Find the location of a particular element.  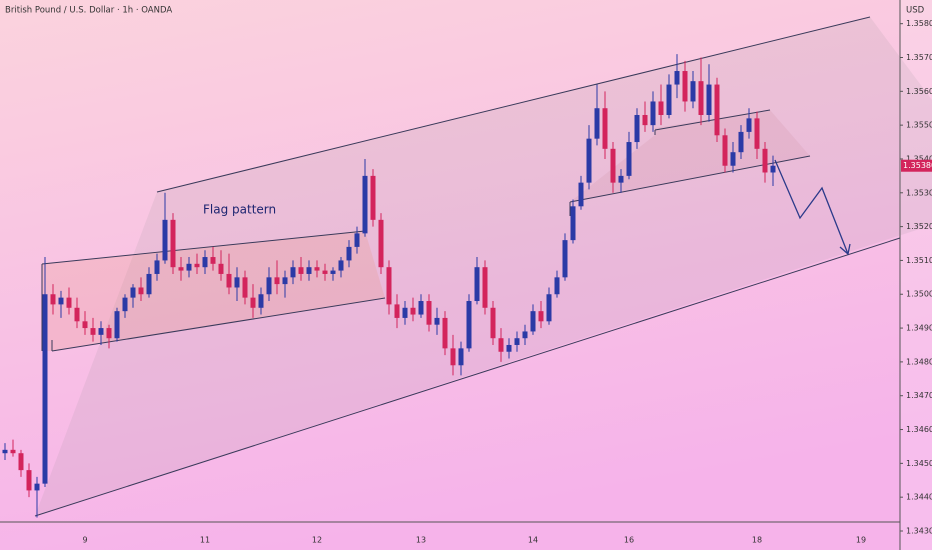

last-price-label: 1.35380 is located at coordinates (917, 165).